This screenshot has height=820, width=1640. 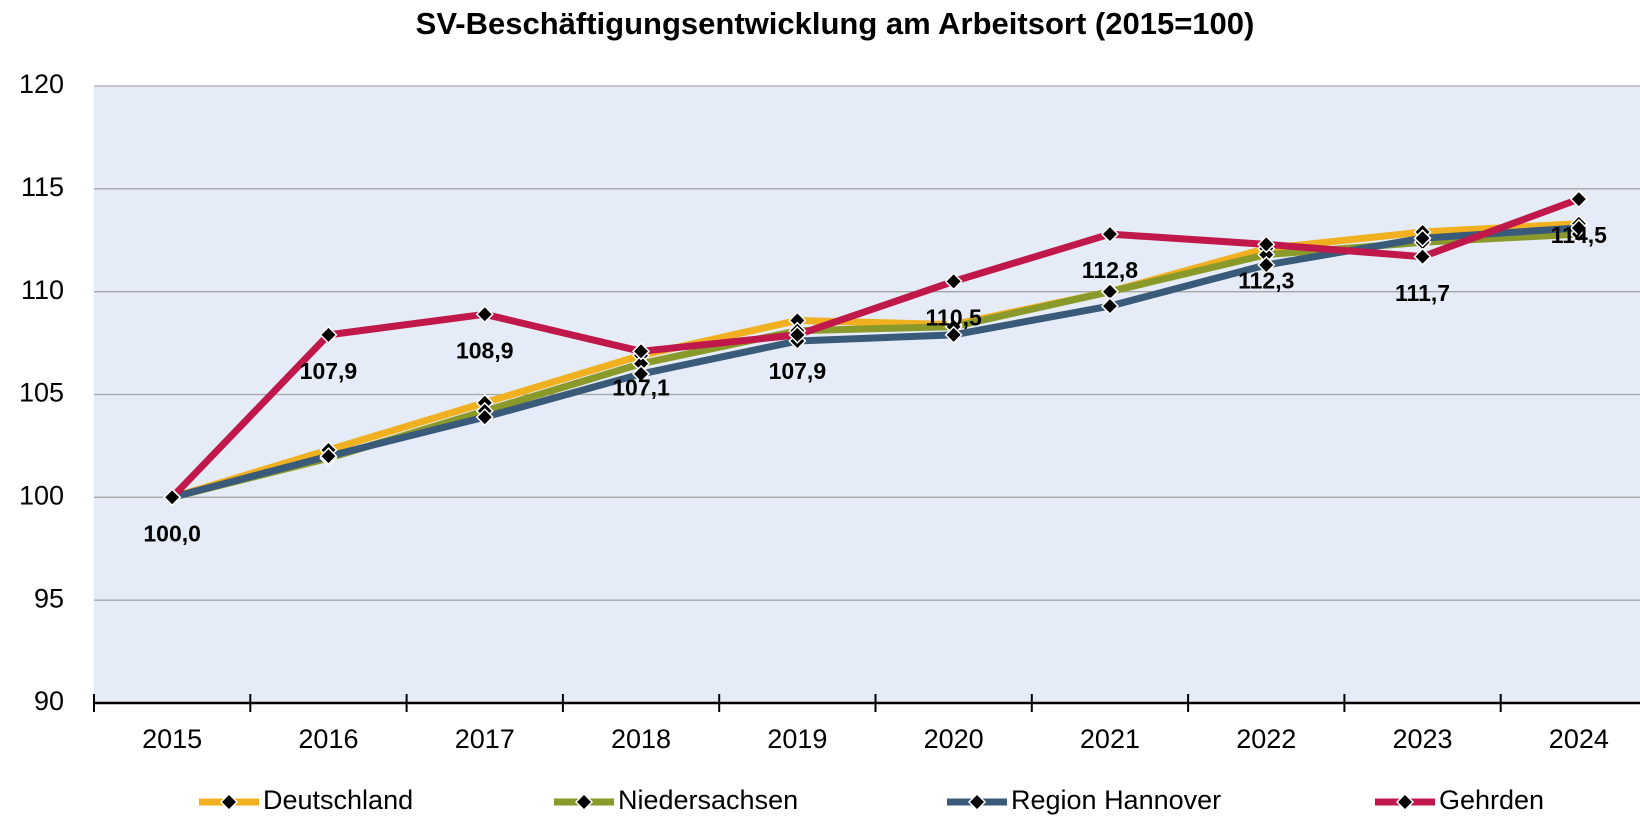 What do you see at coordinates (49, 701) in the screenshot?
I see `y-tick-label: 90` at bounding box center [49, 701].